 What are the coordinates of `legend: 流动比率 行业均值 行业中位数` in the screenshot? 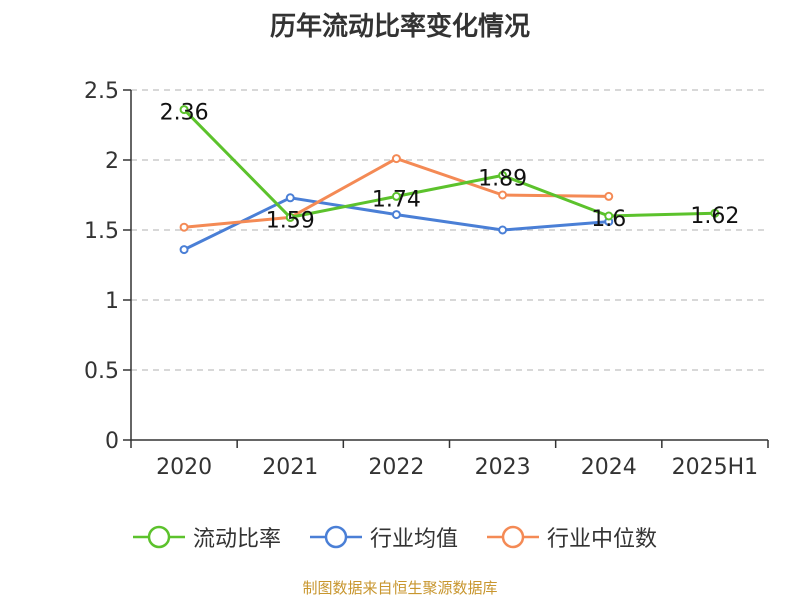 It's located at (400, 537).